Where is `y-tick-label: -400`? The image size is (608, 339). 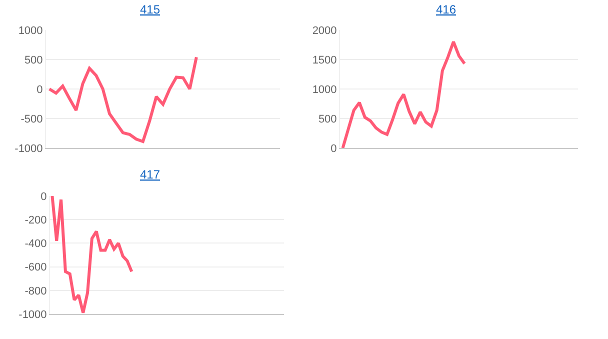
y-tick-label: -400 is located at coordinates (35, 244).